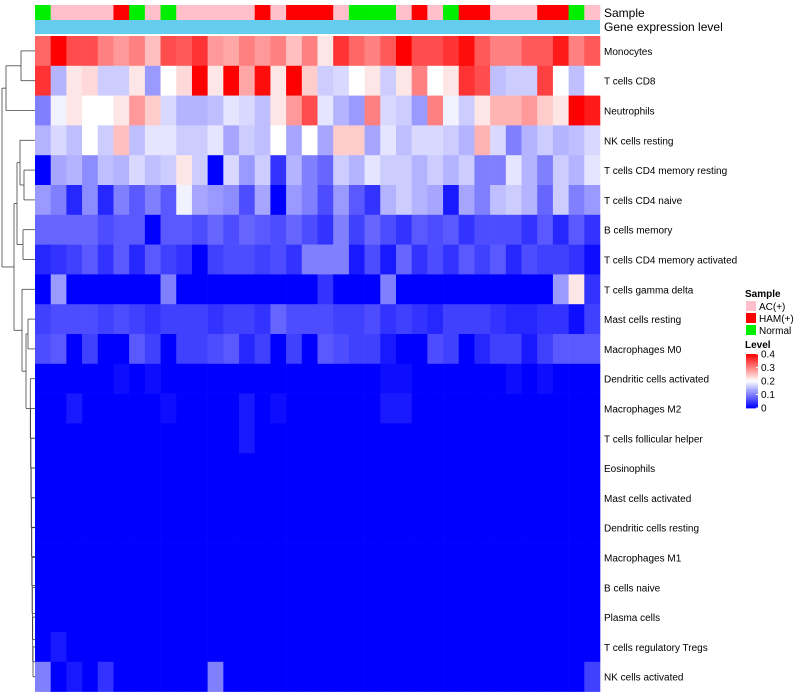 Image resolution: width=800 pixels, height=700 pixels. Describe the element at coordinates (643, 350) in the screenshot. I see `row-label-macrophages-m0: Macrophages M0` at that location.